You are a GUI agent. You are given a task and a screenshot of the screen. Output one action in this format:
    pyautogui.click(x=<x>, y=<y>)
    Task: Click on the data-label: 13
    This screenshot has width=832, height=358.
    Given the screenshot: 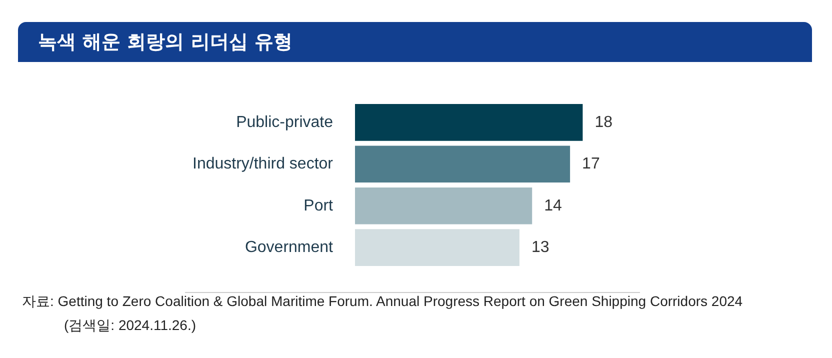 What is the action you would take?
    pyautogui.click(x=540, y=247)
    